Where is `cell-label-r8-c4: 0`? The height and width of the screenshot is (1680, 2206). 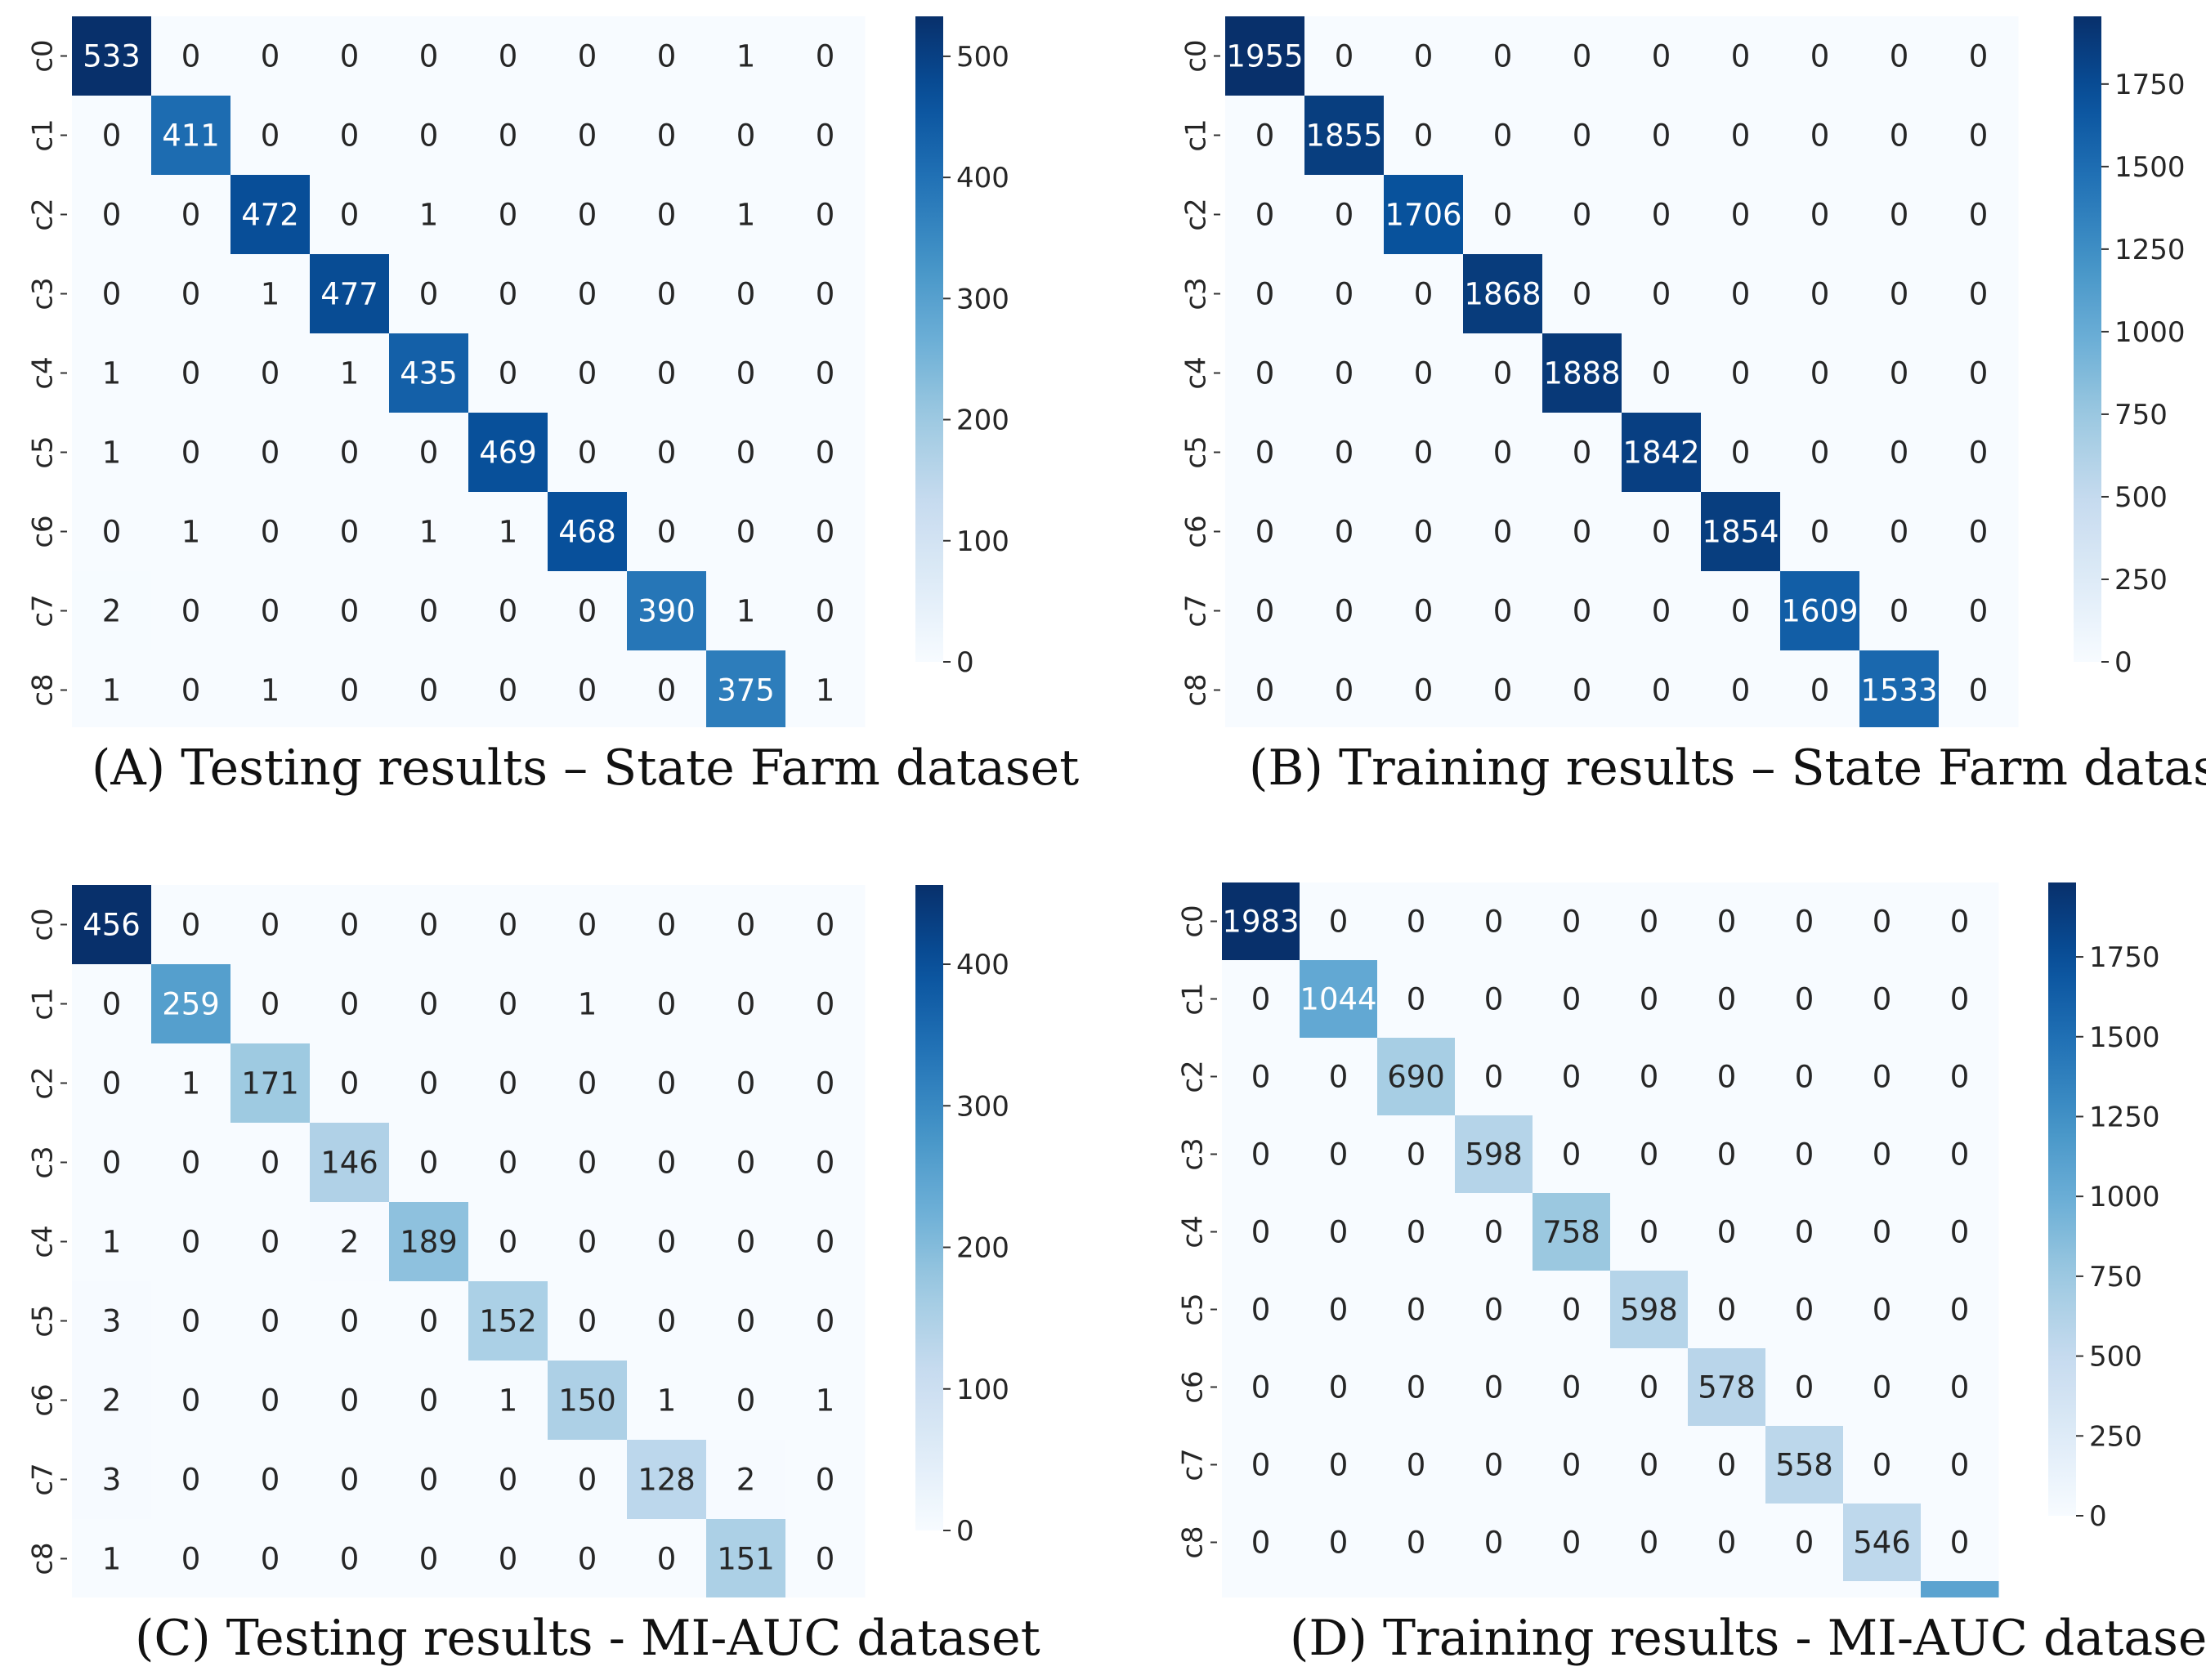
cell-label-r8-c4: 0 is located at coordinates (1572, 1543).